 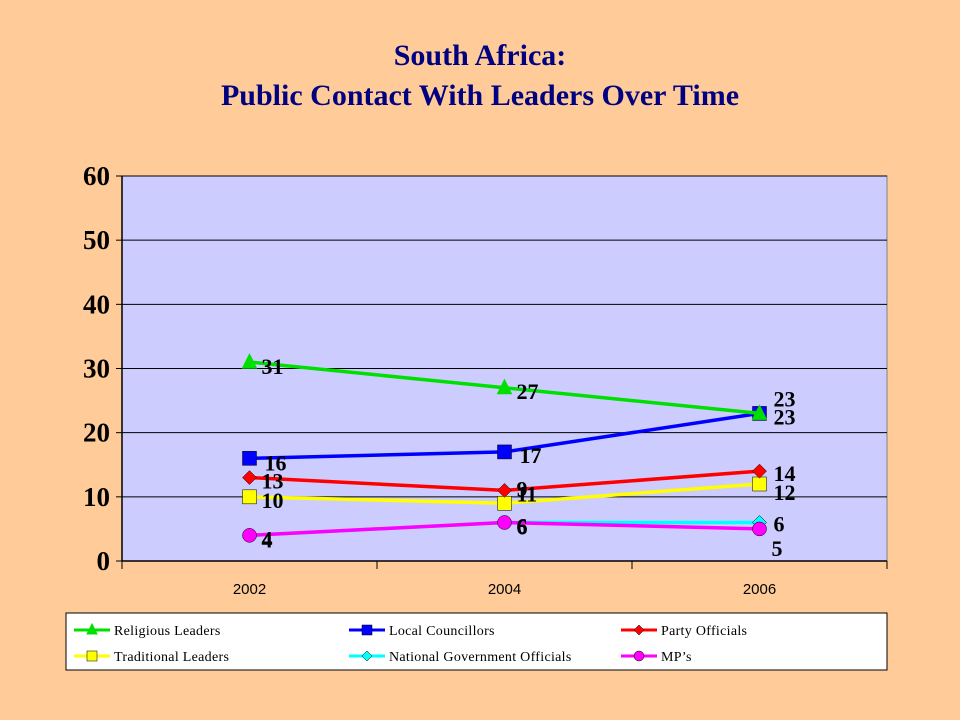 I want to click on data-label: 31, so click(x=273, y=366).